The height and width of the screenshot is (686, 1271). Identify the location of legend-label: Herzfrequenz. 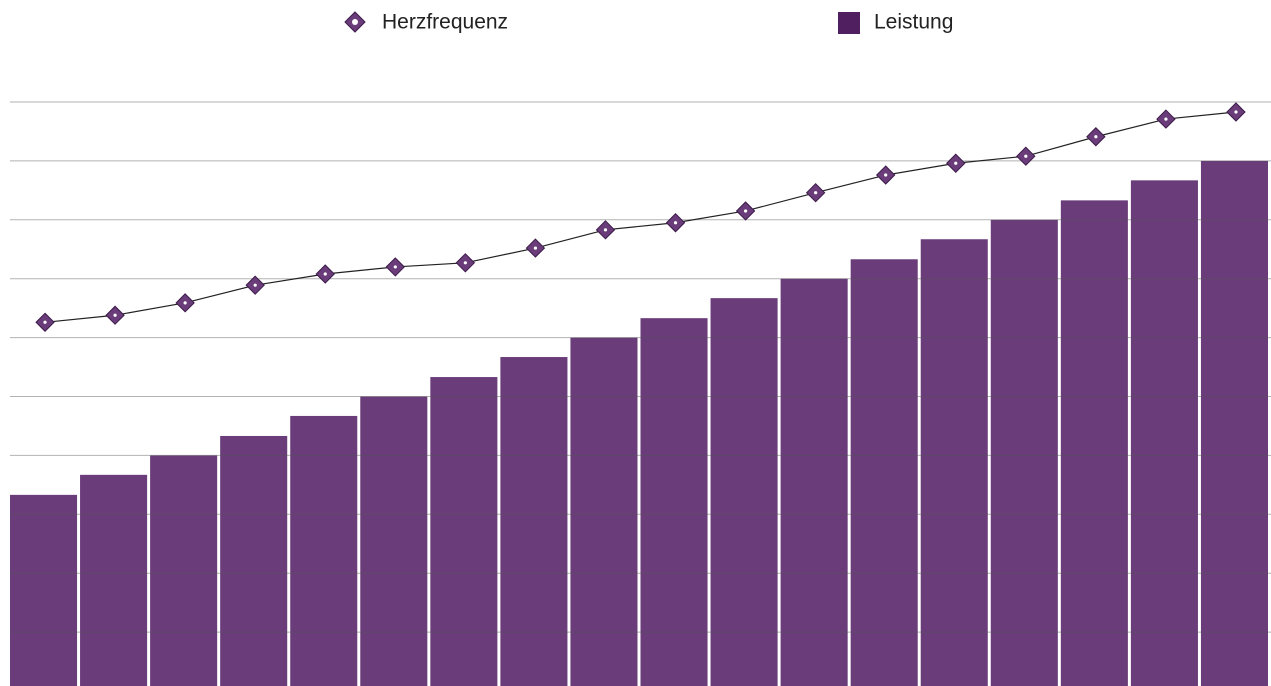
(445, 22).